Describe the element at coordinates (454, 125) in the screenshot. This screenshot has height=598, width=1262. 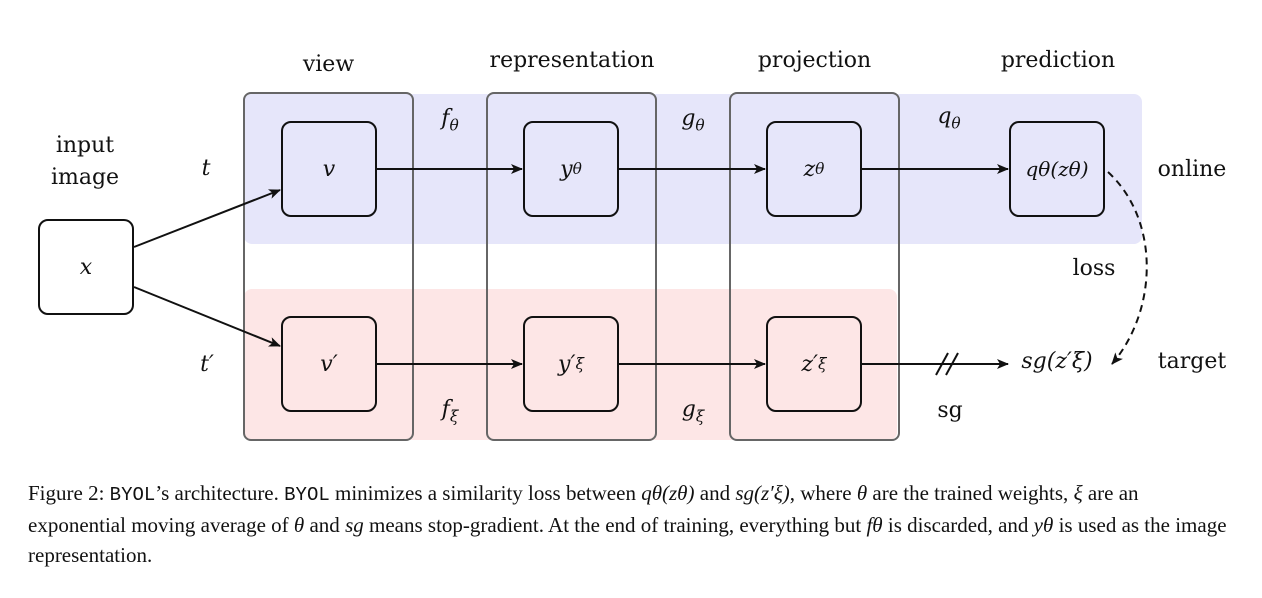
I see `f-theta-sub: θ` at that location.